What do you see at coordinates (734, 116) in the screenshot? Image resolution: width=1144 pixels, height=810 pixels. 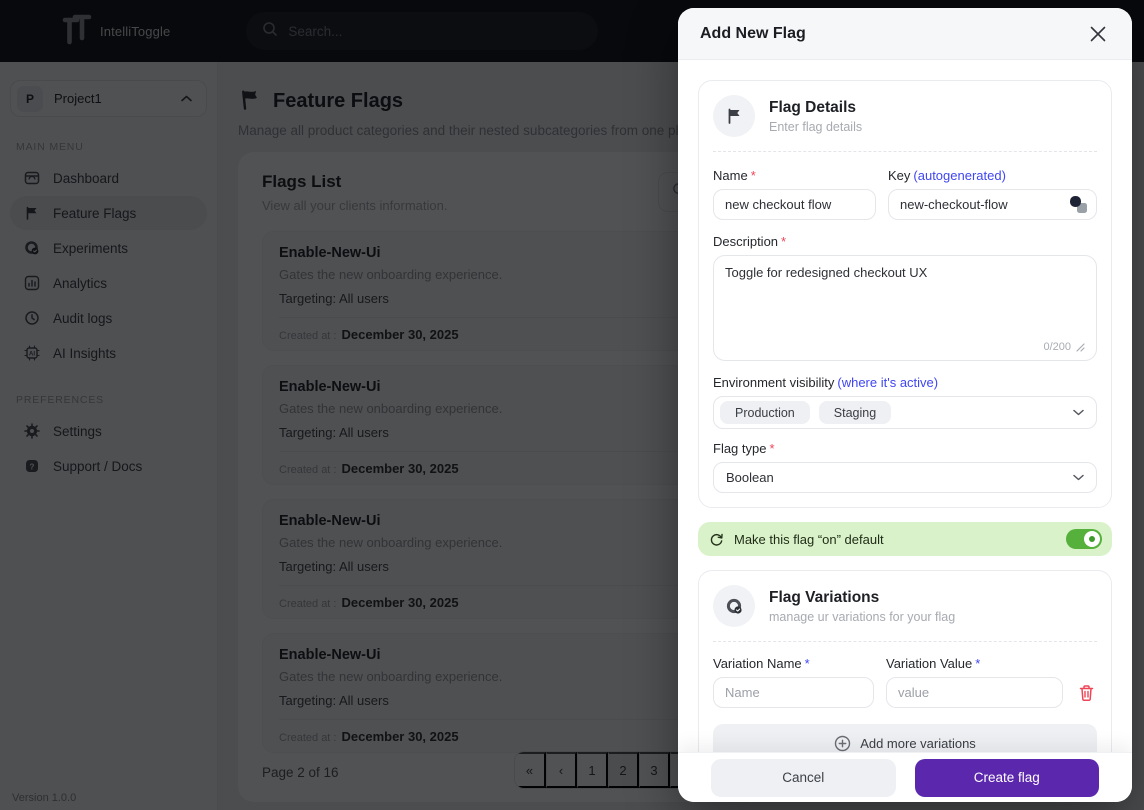 I see `flag-details-icon` at bounding box center [734, 116].